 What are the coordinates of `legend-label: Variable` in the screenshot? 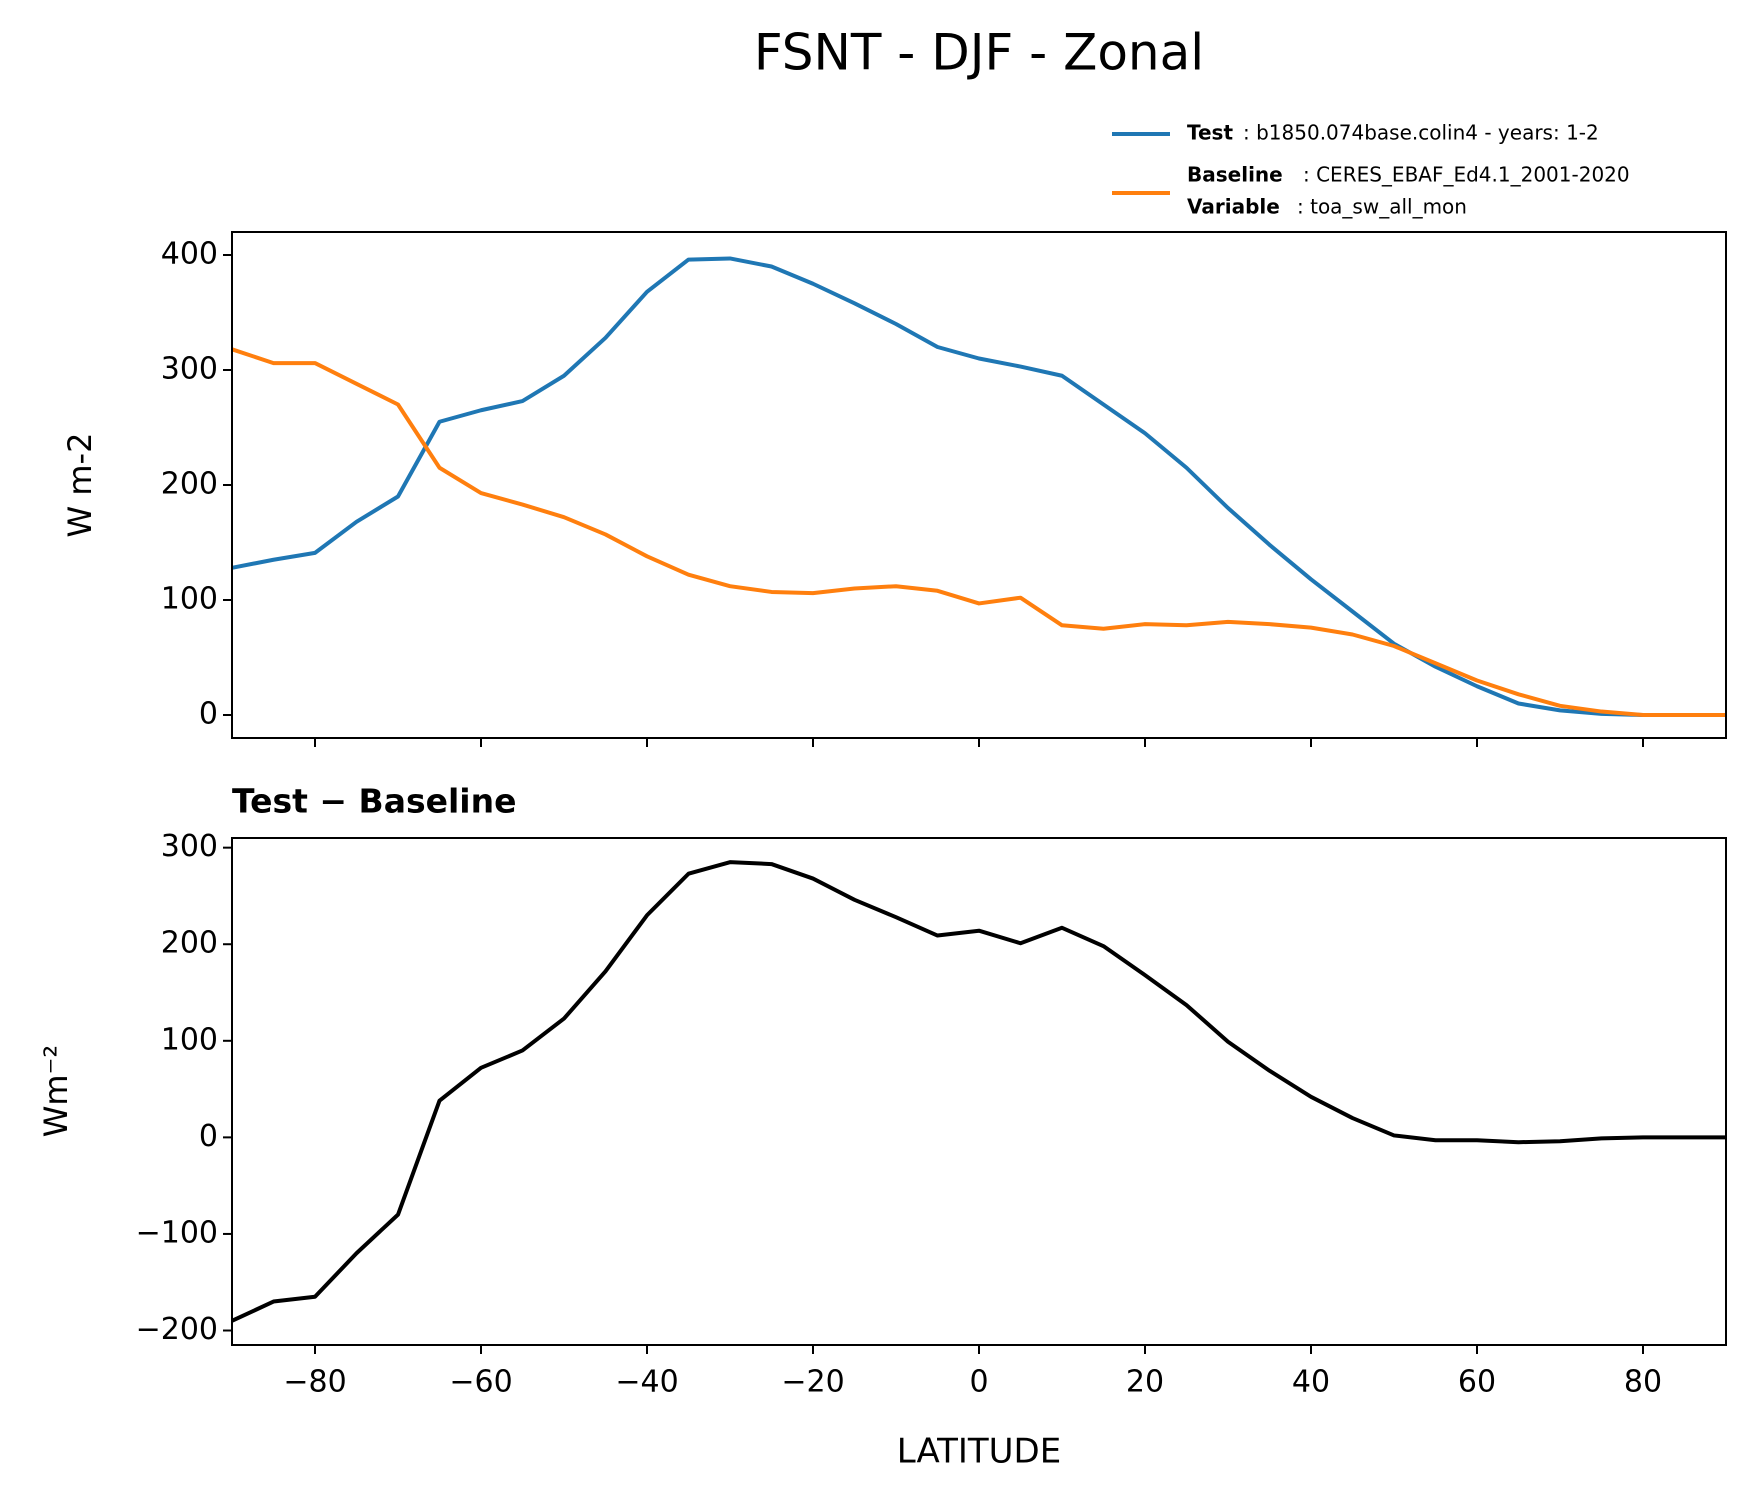 It's located at (1233, 207).